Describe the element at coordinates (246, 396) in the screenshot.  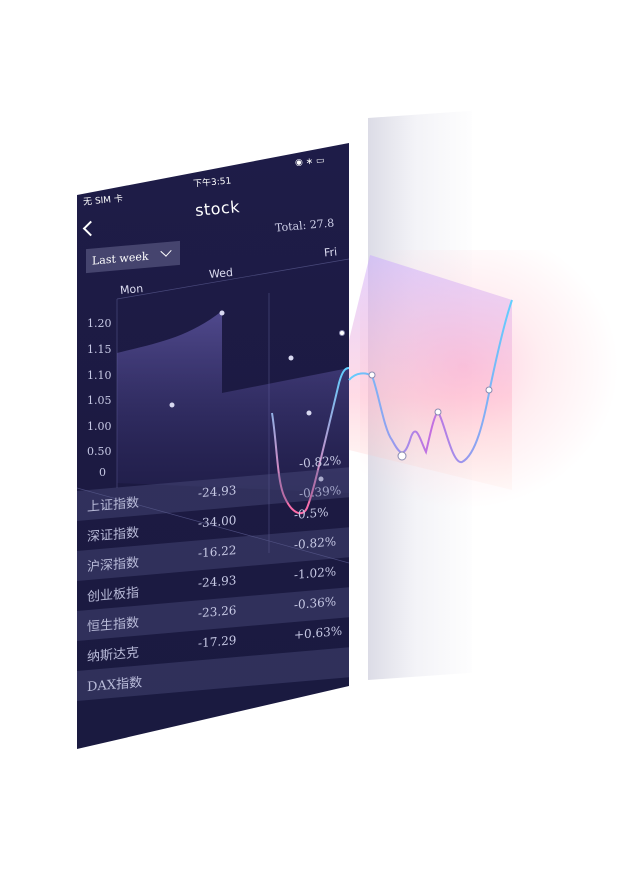
I see `chart-dots` at that location.